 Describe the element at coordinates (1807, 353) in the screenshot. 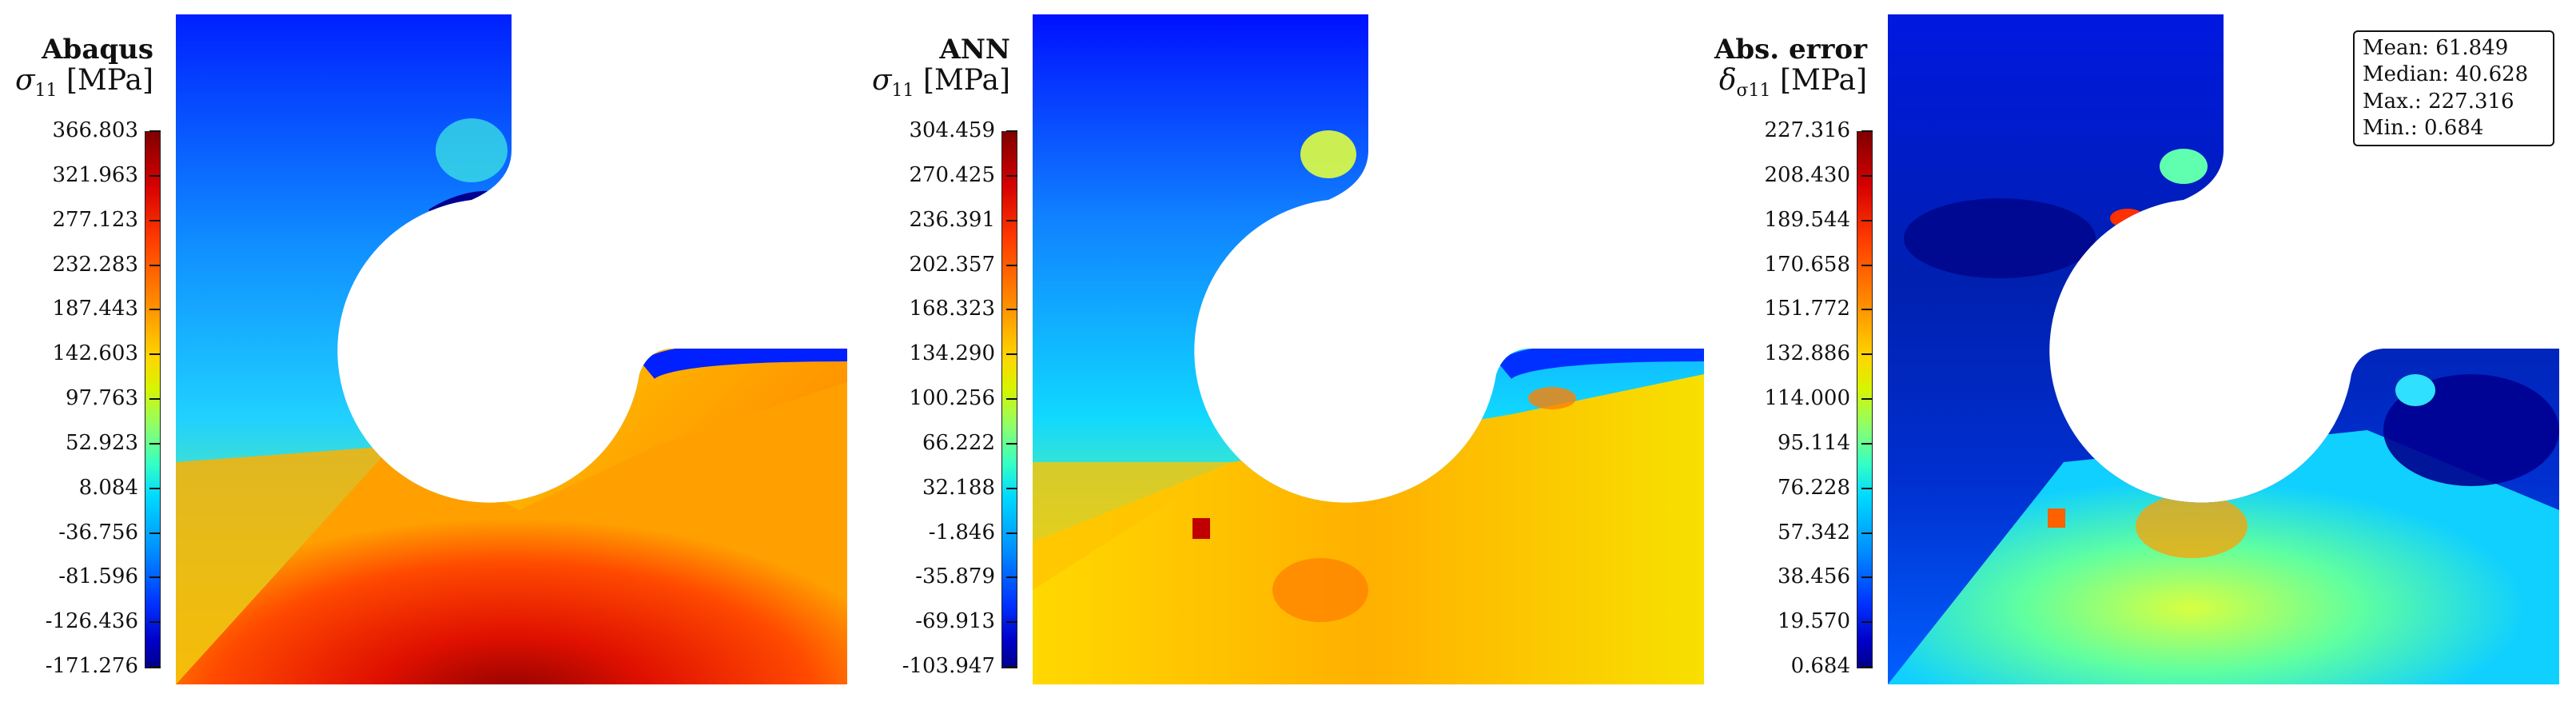

I see `colorbar-tick-label: 132.886` at that location.